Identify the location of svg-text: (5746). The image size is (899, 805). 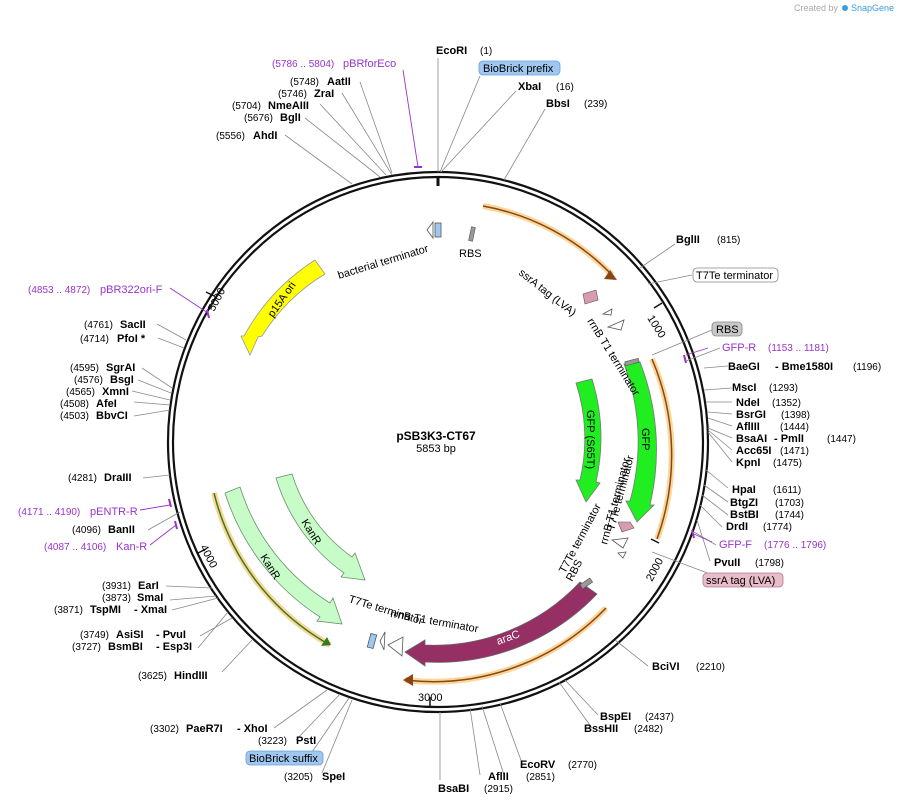
(292, 94).